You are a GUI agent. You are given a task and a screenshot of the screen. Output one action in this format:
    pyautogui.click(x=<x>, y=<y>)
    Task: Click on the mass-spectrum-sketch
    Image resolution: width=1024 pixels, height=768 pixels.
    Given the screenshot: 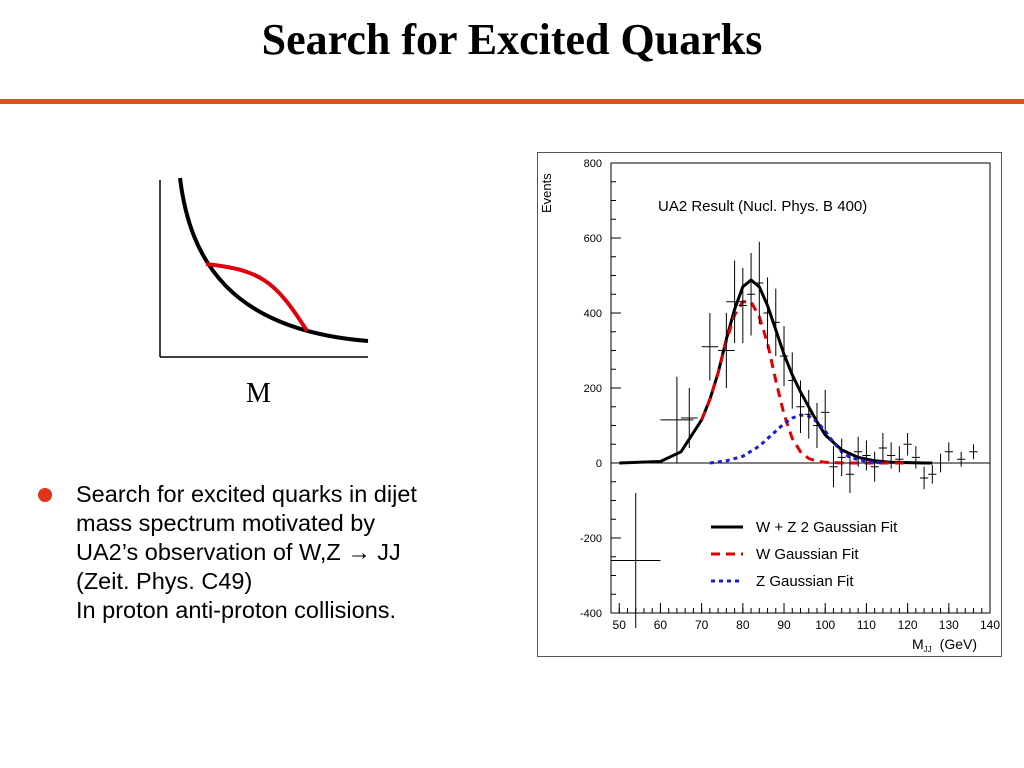 What is the action you would take?
    pyautogui.click(x=265, y=272)
    